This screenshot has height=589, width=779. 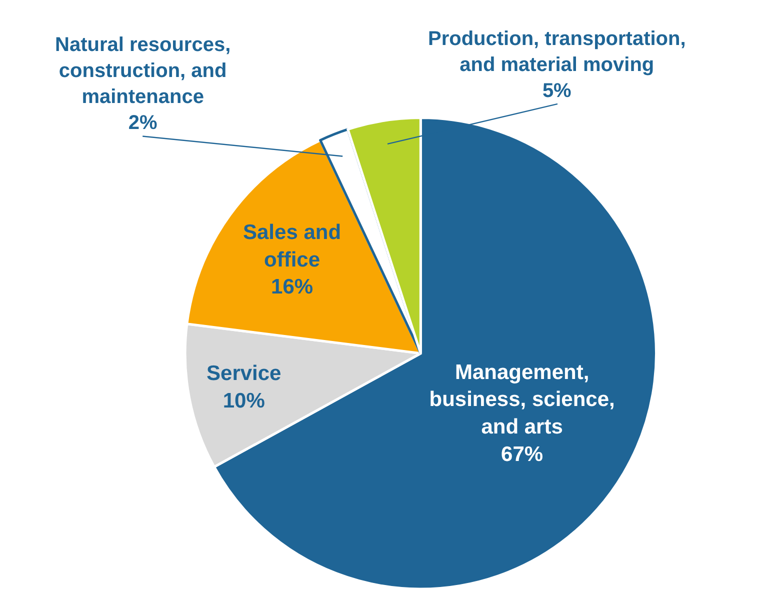 What do you see at coordinates (292, 246) in the screenshot?
I see `slice-label: Sales and office` at bounding box center [292, 246].